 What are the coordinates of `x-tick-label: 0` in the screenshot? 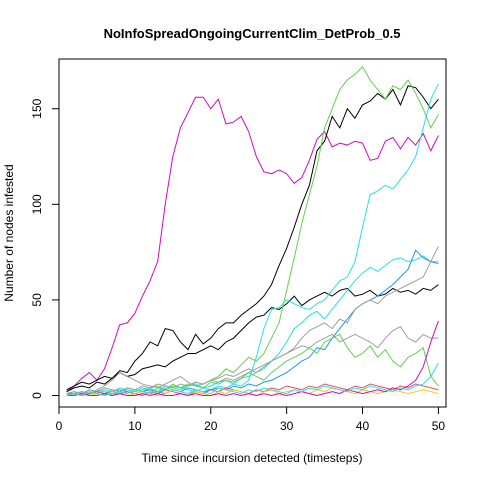 It's located at (59, 426).